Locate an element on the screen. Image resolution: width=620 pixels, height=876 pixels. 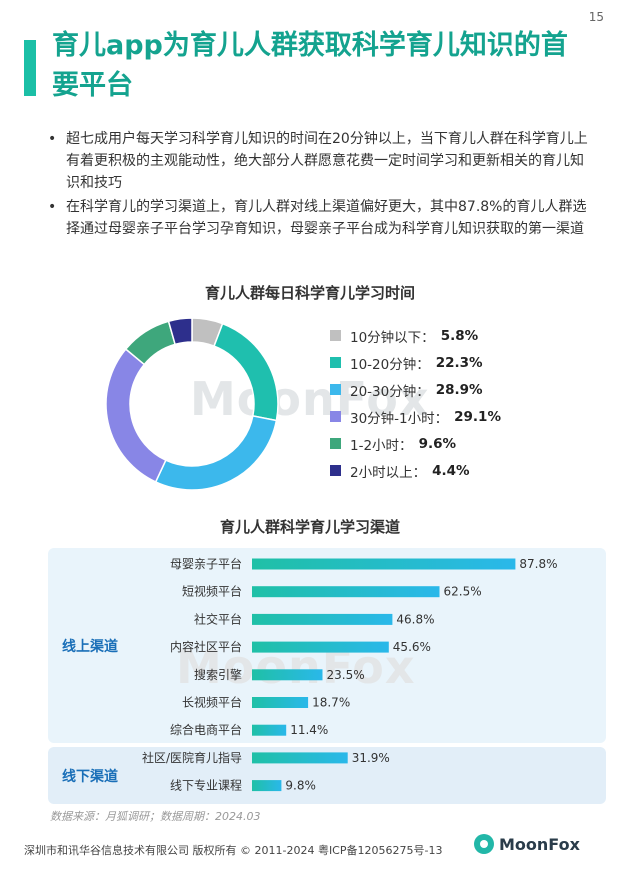
donut-chart is located at coordinates (192, 404).